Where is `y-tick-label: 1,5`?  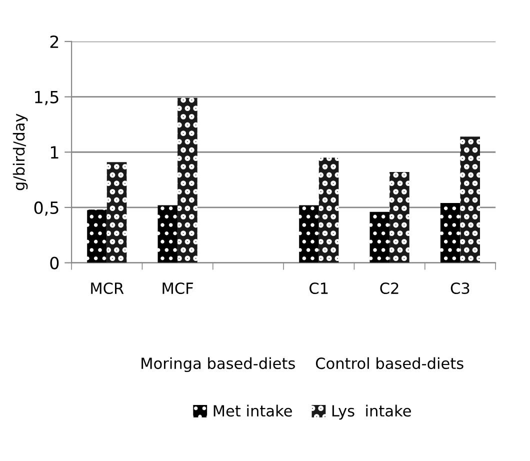
y-tick-label: 1,5 is located at coordinates (46, 98).